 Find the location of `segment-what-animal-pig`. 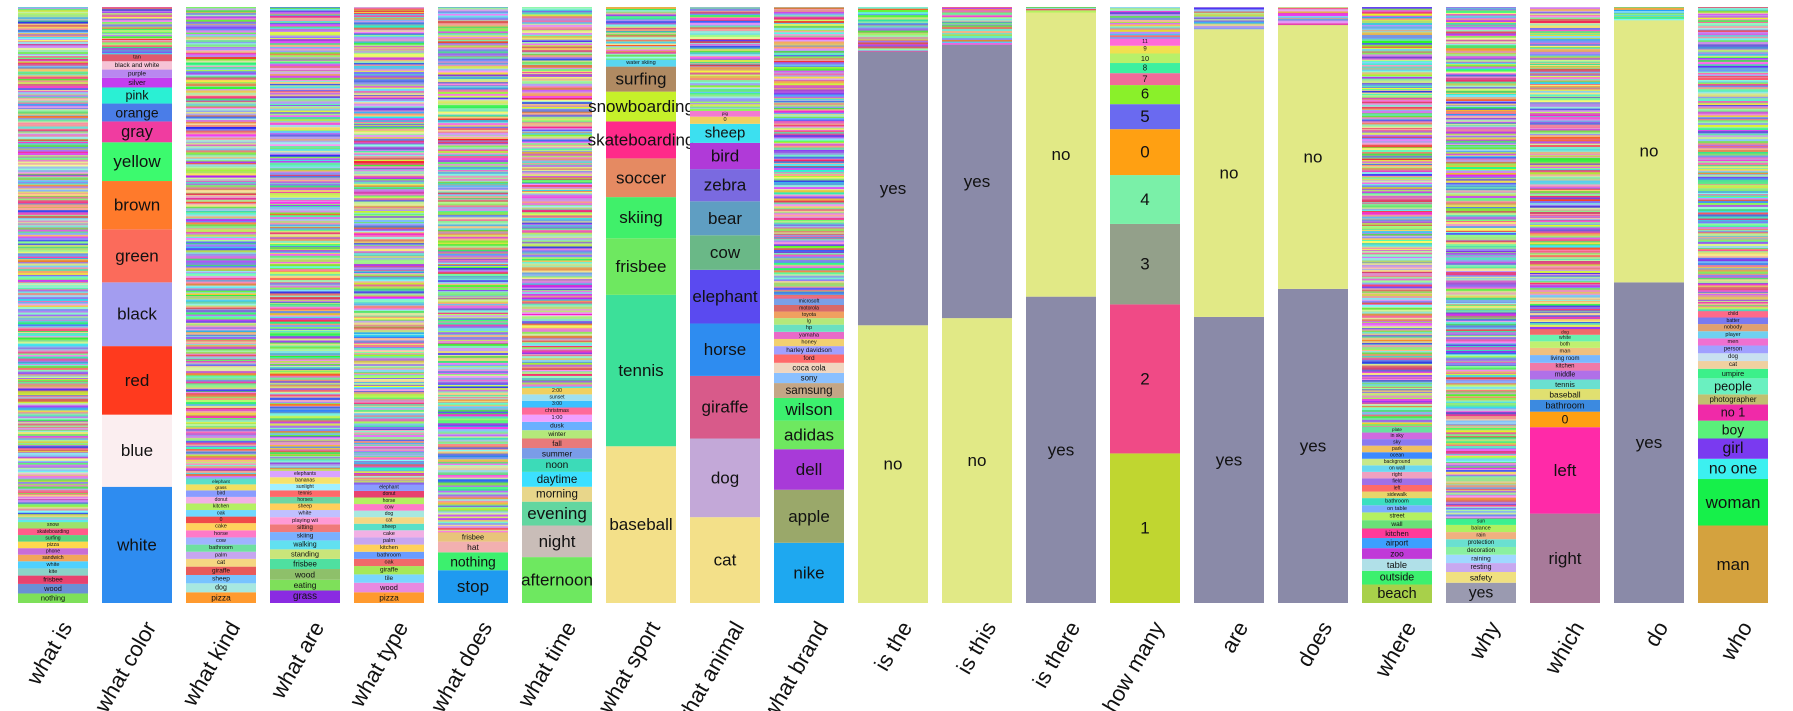

segment-what-animal-pig is located at coordinates (725, 113).